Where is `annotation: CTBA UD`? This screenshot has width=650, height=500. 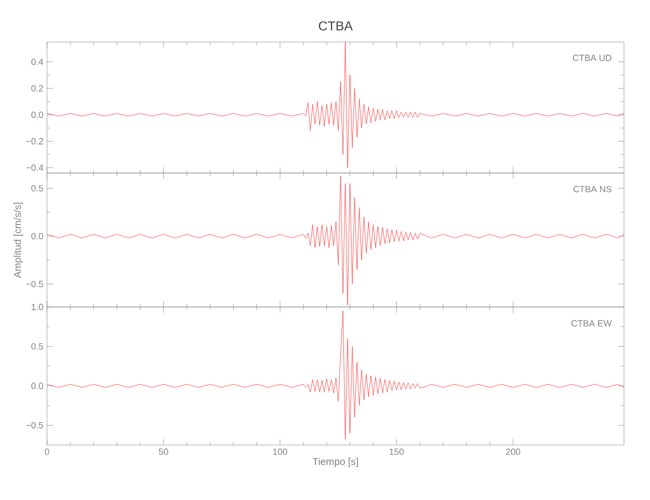 annotation: CTBA UD is located at coordinates (592, 58).